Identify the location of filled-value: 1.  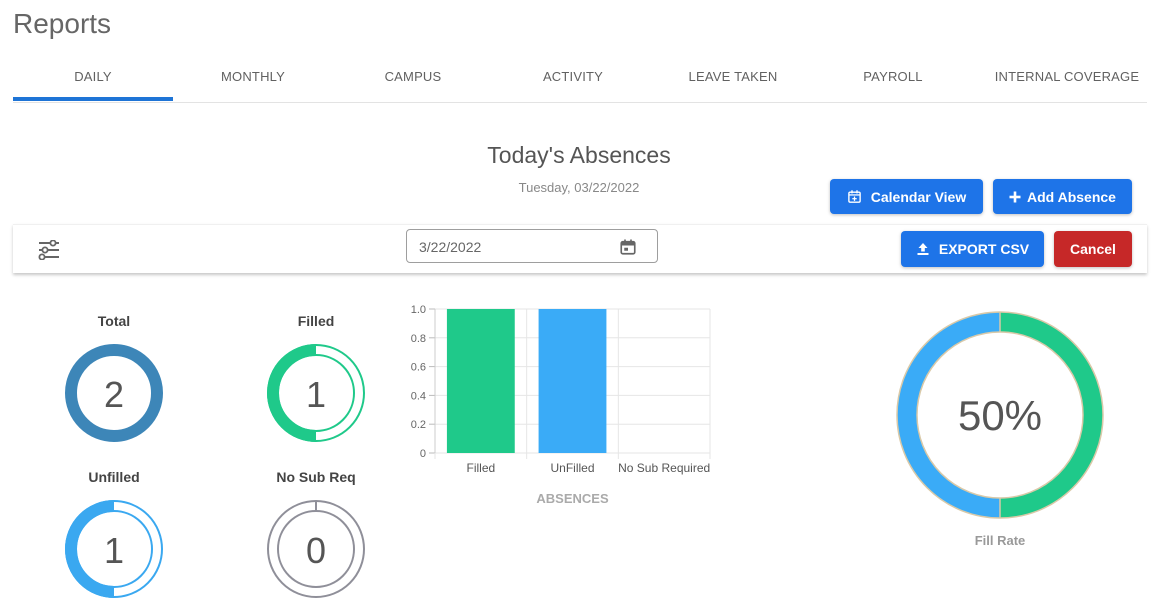
(316, 394).